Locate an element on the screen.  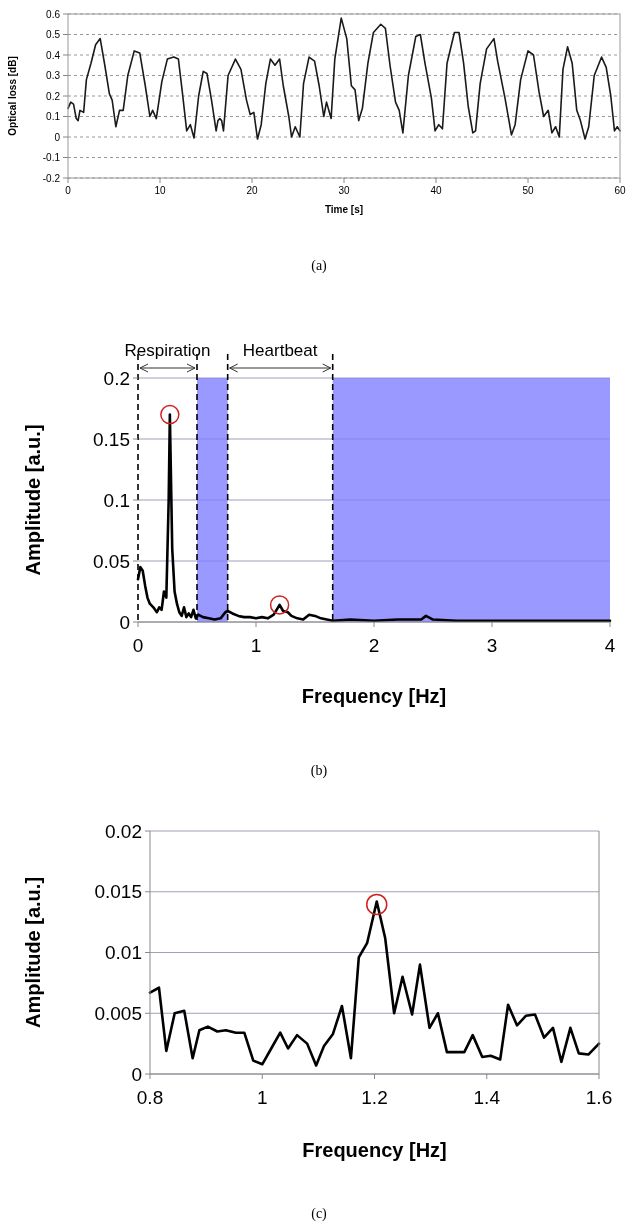
x-tick-label: 0 is located at coordinates (68, 190).